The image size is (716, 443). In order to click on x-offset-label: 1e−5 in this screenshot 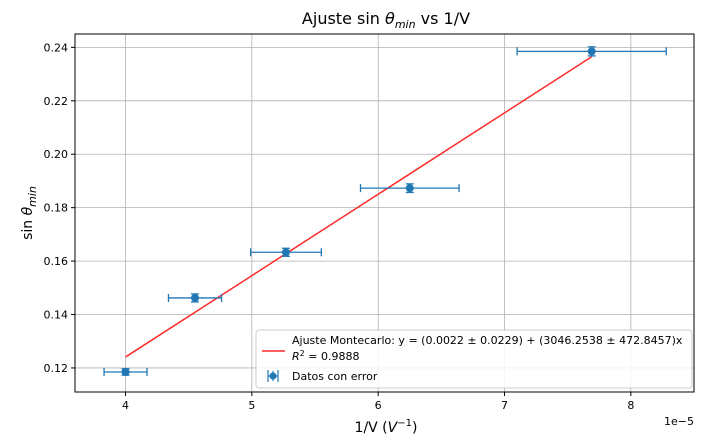, I will do `click(679, 421)`.